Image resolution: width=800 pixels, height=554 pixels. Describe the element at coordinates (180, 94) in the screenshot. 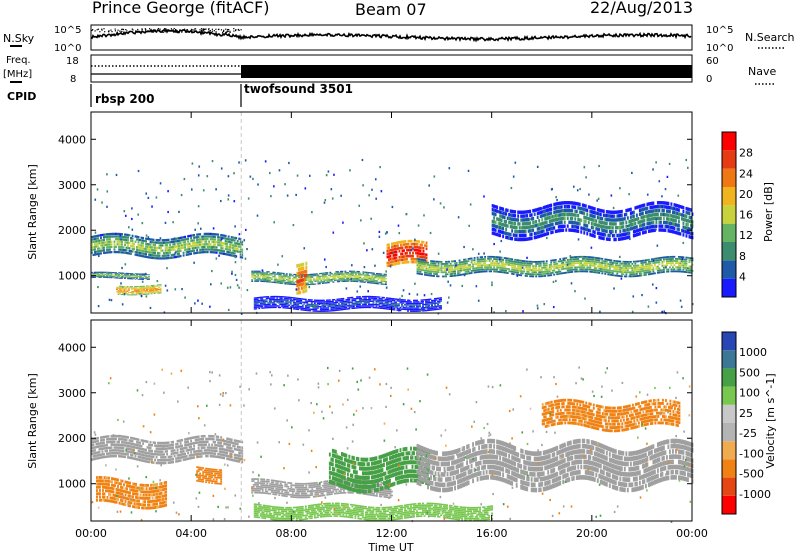

I see `cpid-strip: CPID rbsp 200 twofsound 3501` at that location.